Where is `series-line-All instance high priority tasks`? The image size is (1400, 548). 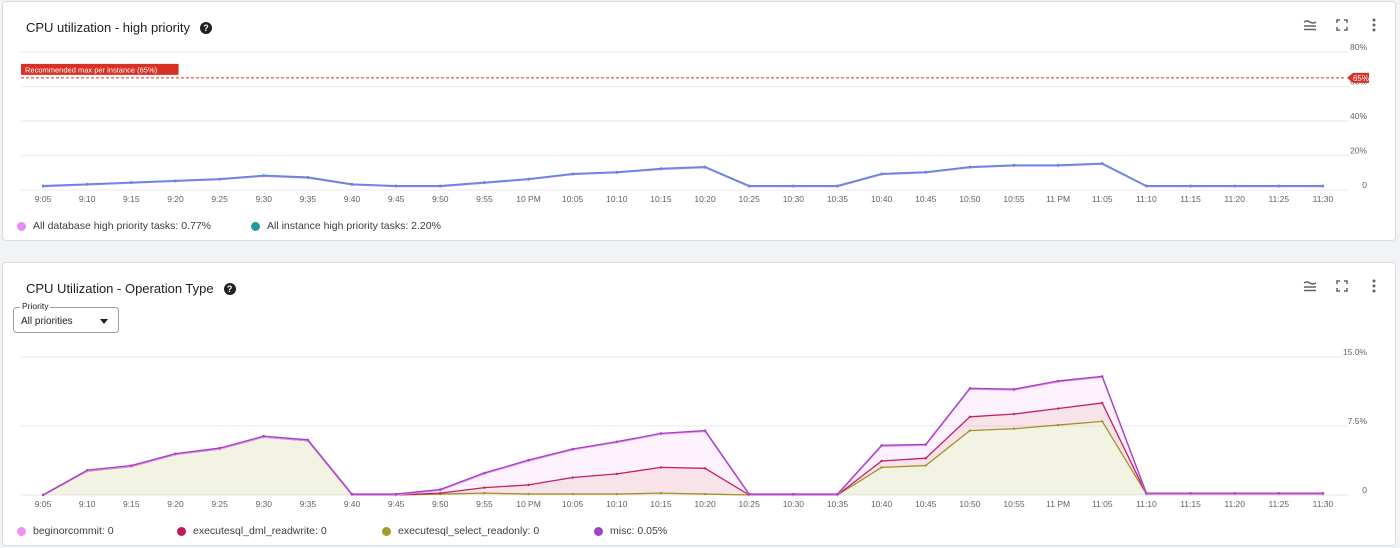
series-line-All instance high priority tasks is located at coordinates (683, 174).